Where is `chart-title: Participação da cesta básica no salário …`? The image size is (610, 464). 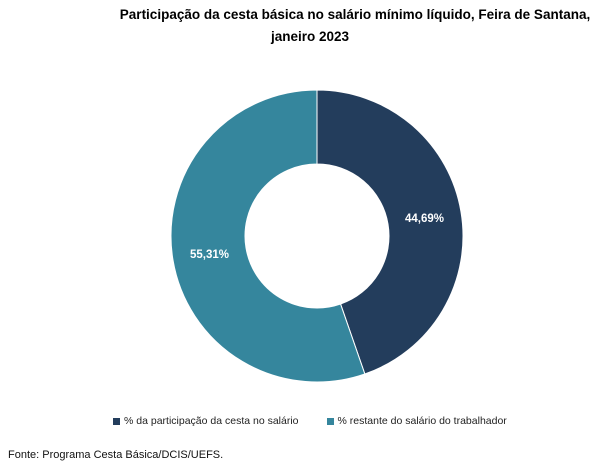 chart-title: Participação da cesta básica no salário … is located at coordinates (305, 26).